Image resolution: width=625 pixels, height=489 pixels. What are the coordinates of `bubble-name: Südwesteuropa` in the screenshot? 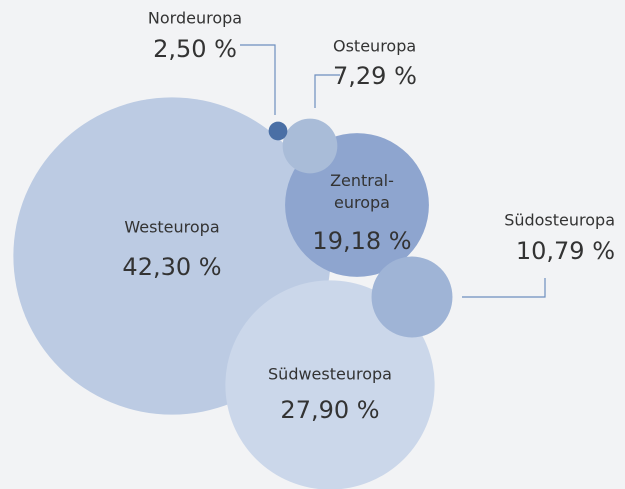 It's located at (330, 374).